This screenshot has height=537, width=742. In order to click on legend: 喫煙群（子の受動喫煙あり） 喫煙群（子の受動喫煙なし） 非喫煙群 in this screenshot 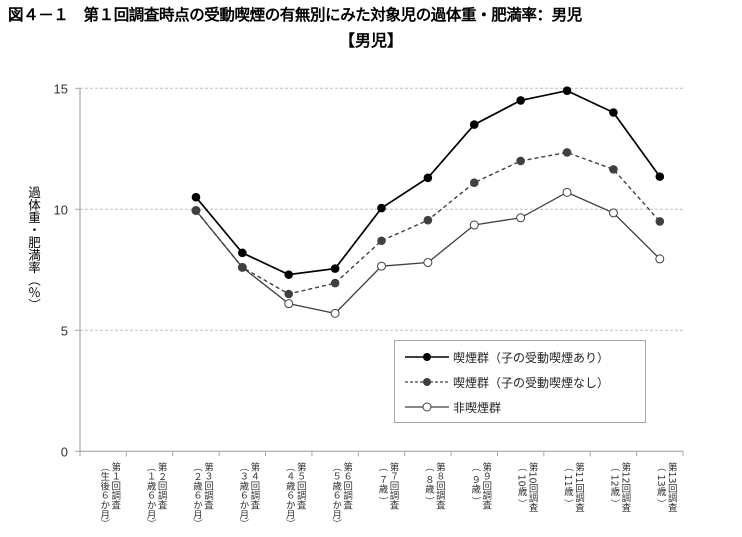, I will do `click(520, 381)`.